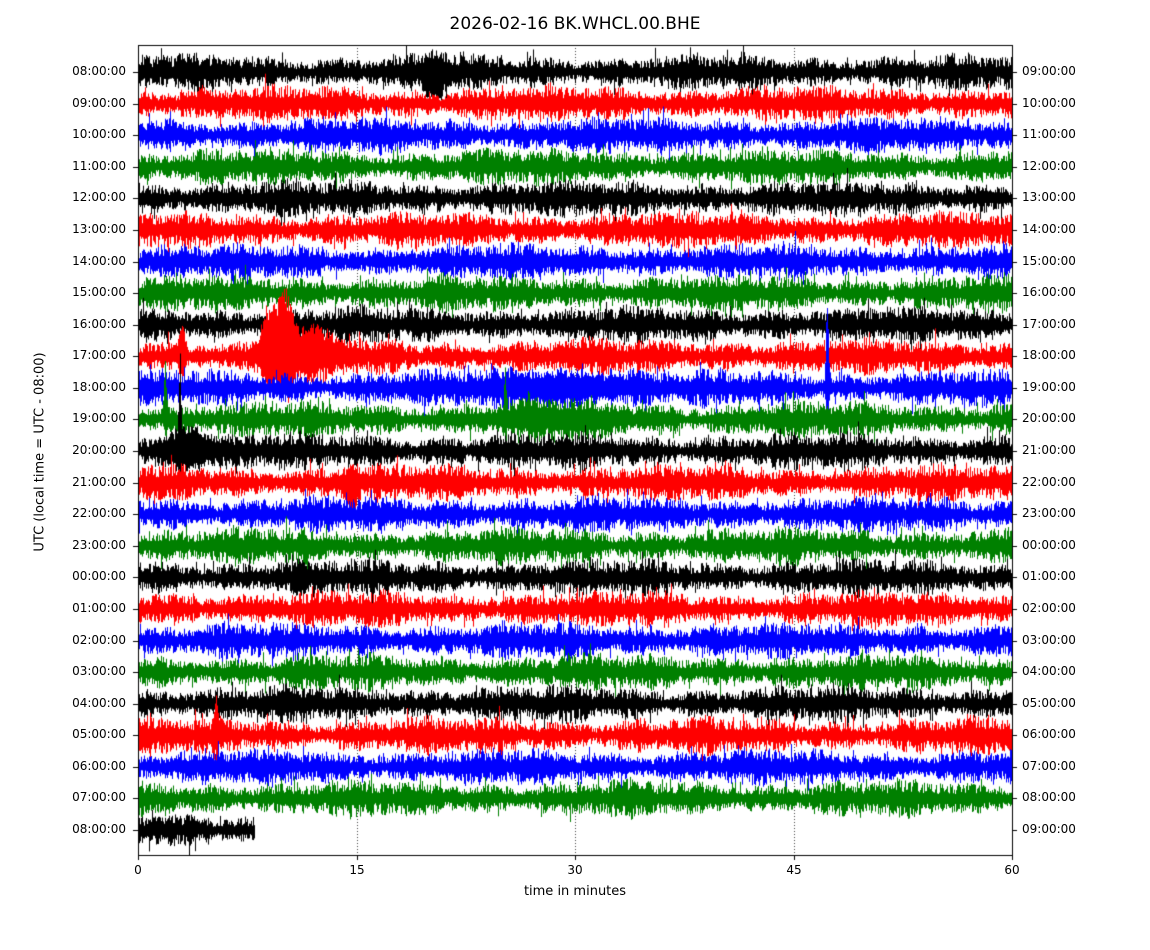 The height and width of the screenshot is (950, 1150). What do you see at coordinates (1049, 229) in the screenshot?
I see `y-tick-label-right-5: 14:00:00` at bounding box center [1049, 229].